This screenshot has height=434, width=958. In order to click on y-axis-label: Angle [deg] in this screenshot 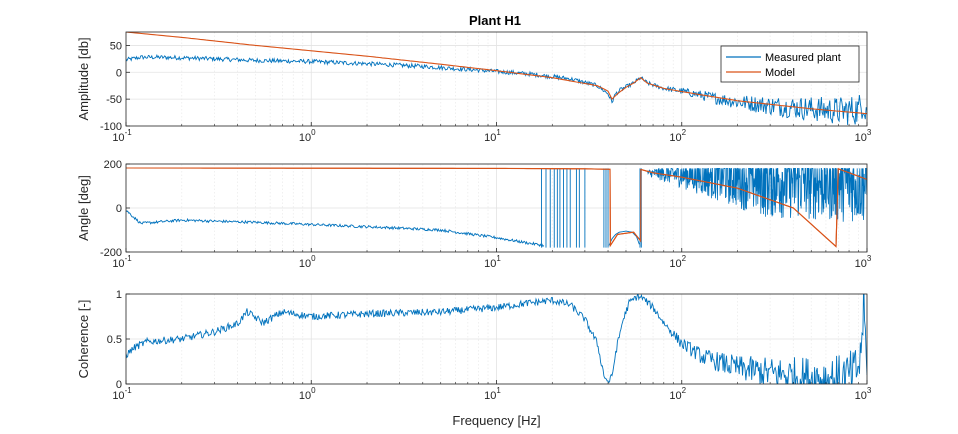, I will do `click(83, 208)`.